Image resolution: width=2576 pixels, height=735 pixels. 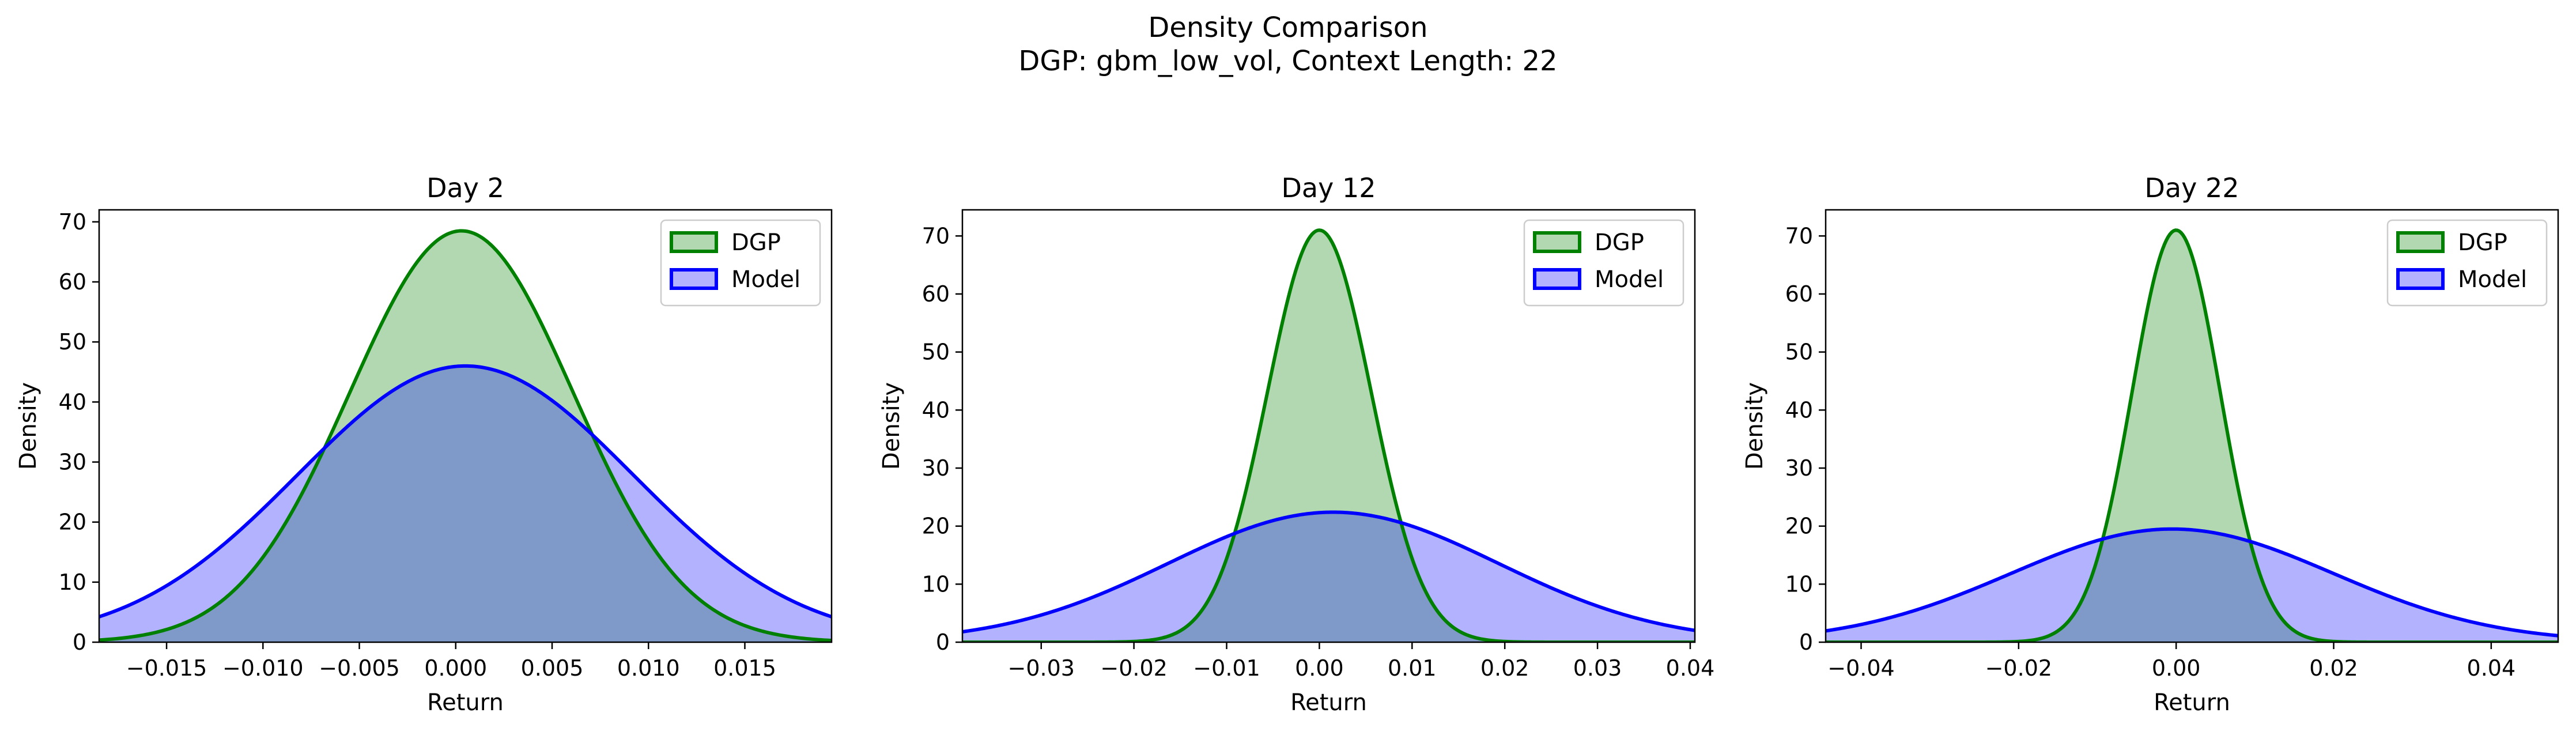 I want to click on x-tick-label: −0.03, so click(x=1041, y=668).